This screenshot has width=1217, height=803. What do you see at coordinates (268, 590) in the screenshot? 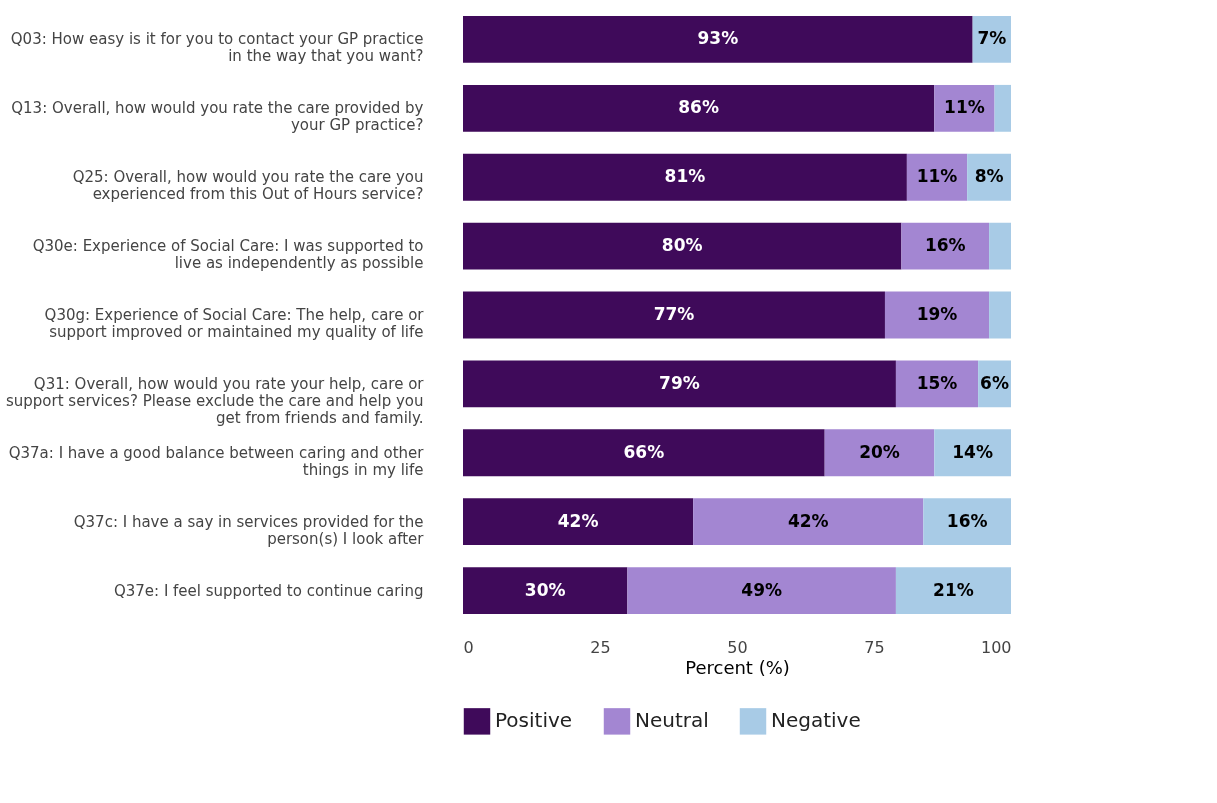
I see `y-tick-label: Q37e: I feel supported to continue caring` at bounding box center [268, 590].